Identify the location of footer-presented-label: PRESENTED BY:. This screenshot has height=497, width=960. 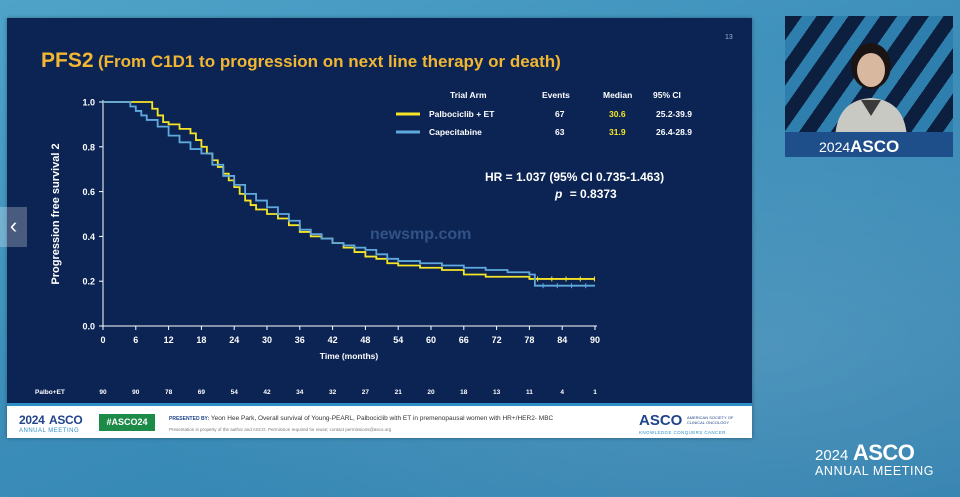
(189, 419).